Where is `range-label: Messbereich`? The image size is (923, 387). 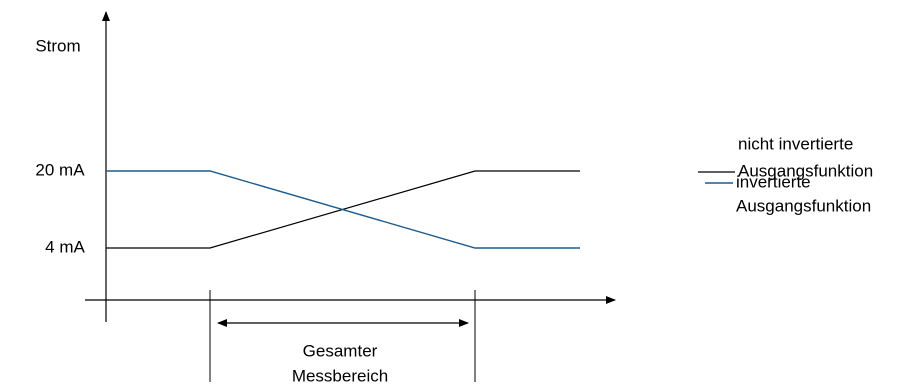 range-label: Messbereich is located at coordinates (340, 375).